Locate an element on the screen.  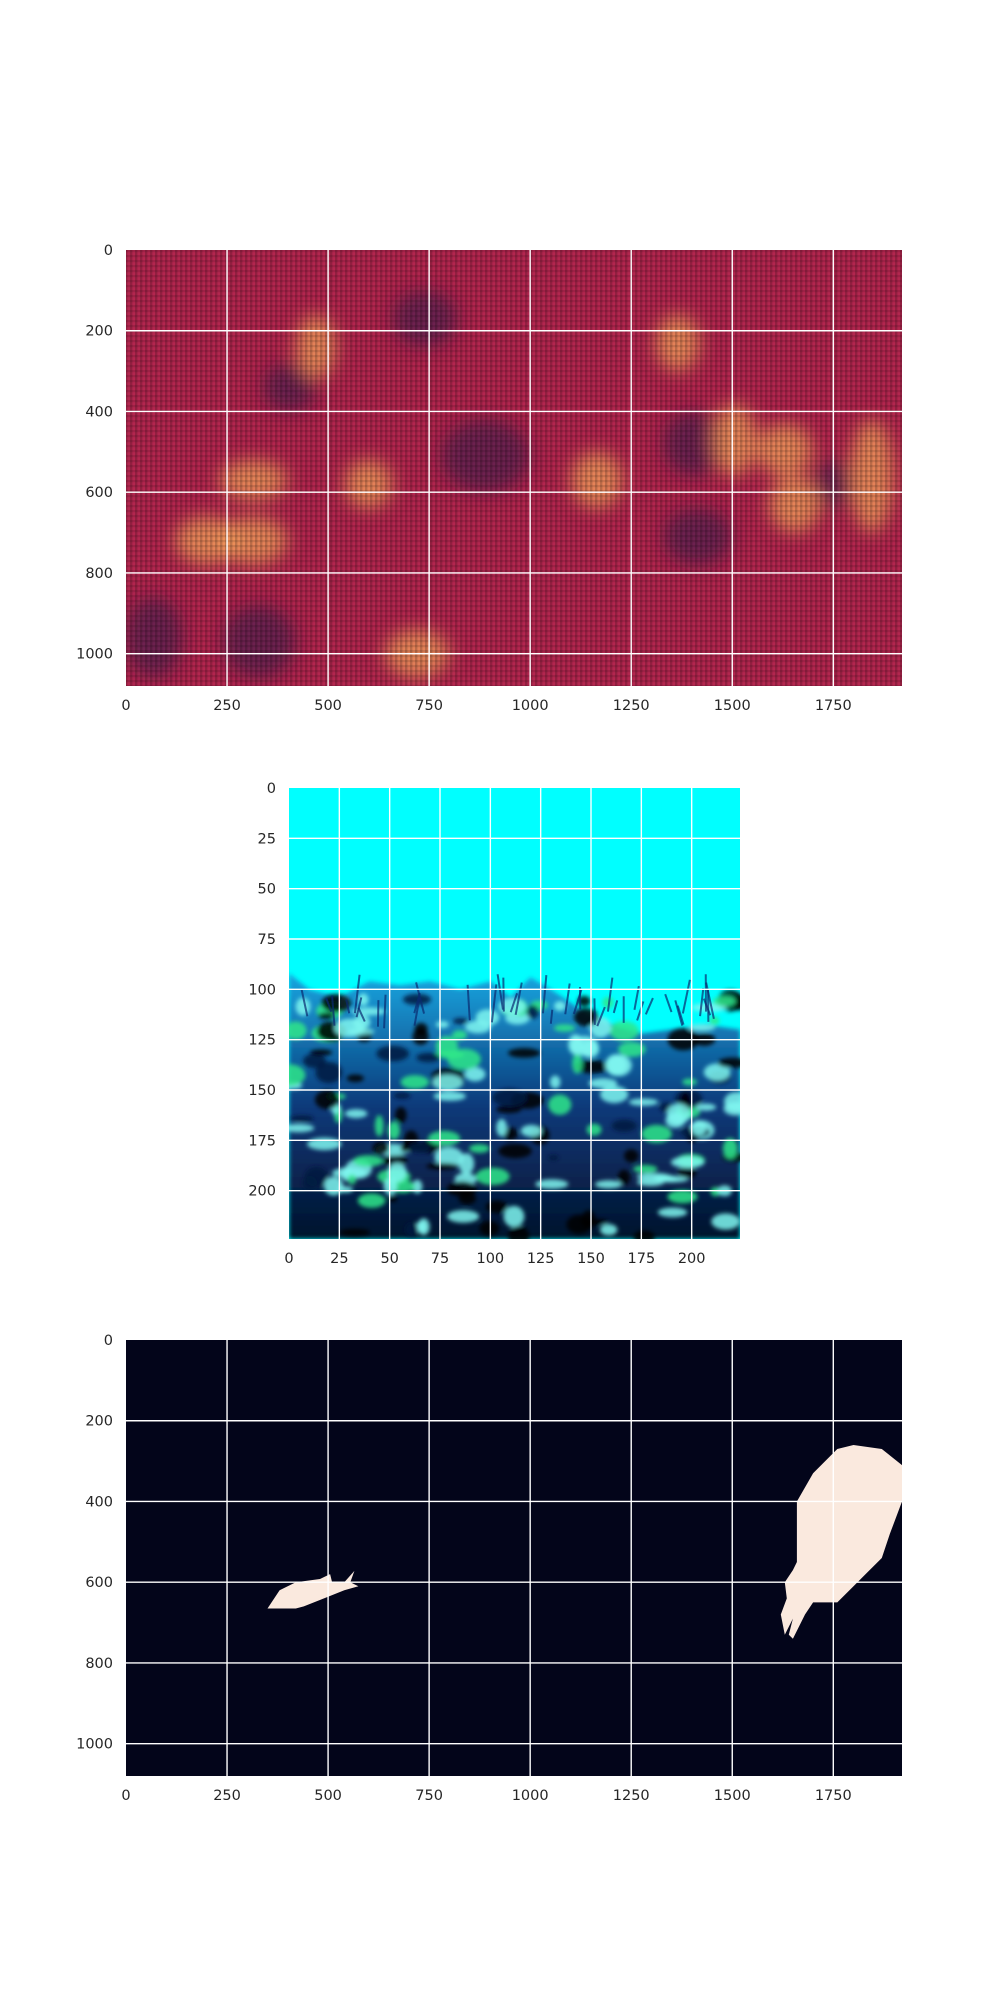
y-tick-label: 25 is located at coordinates (267, 839).